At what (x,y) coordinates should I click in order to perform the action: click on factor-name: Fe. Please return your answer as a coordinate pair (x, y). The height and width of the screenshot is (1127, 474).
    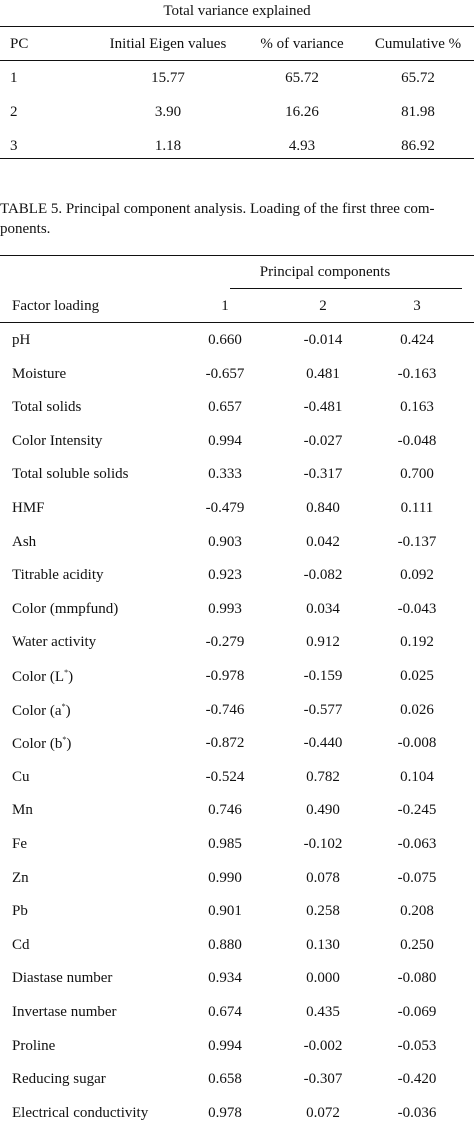
    Looking at the image, I should click on (19, 844).